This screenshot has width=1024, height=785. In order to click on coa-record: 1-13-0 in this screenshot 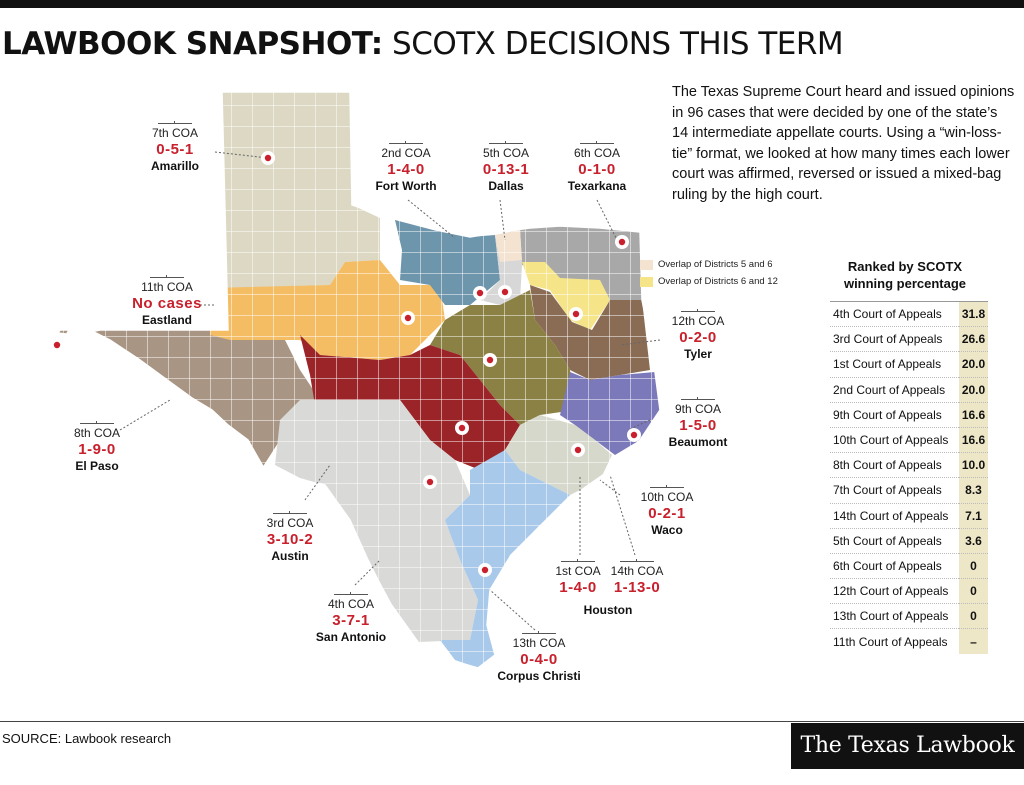, I will do `click(637, 587)`.